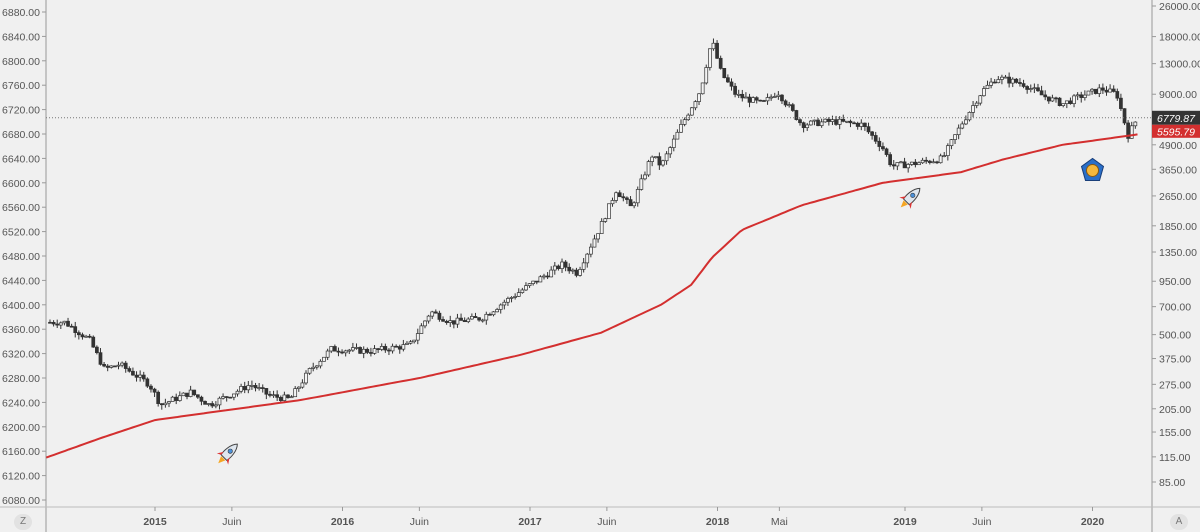 The width and height of the screenshot is (1200, 532). I want to click on left-tick-label: 6520.00, so click(21, 233).